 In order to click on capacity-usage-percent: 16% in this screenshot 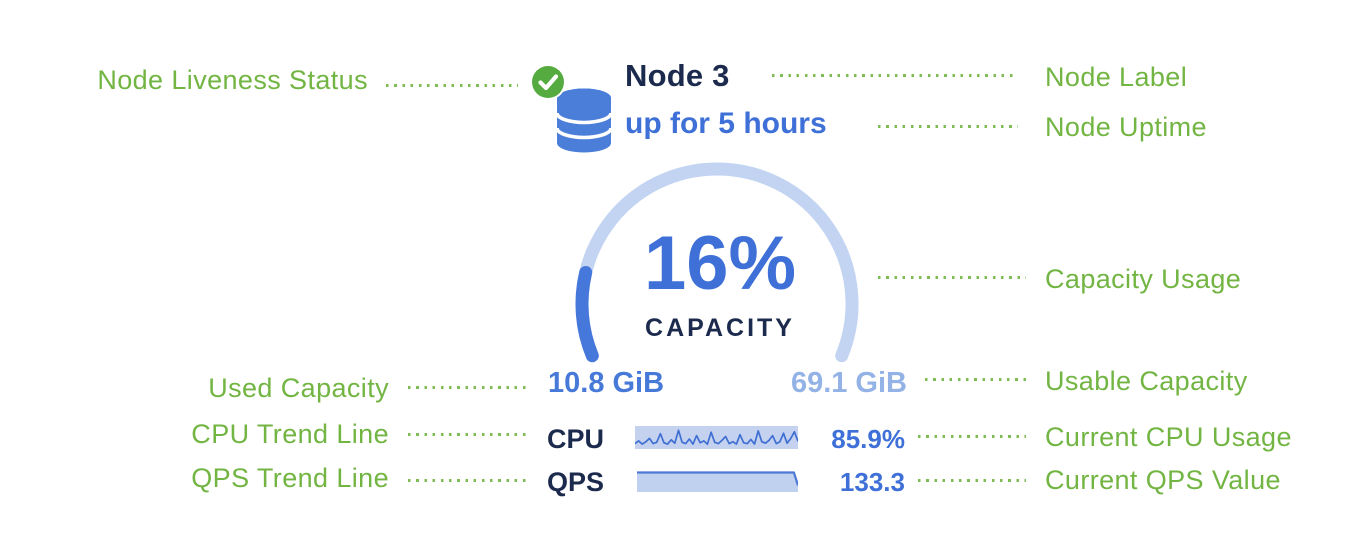, I will do `click(720, 263)`.